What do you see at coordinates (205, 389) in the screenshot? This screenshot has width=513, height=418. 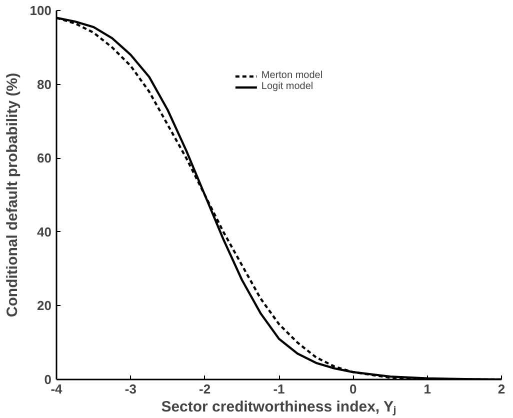 I see `x-tick-label: -2` at bounding box center [205, 389].